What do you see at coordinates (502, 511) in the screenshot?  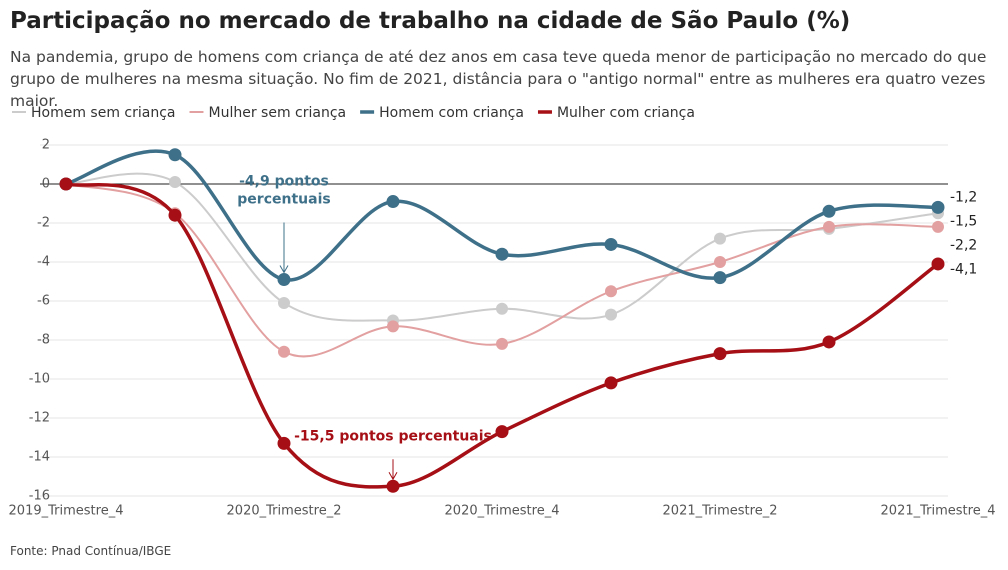 I see `x-tick-label: 2020_Trimestre_4` at bounding box center [502, 511].